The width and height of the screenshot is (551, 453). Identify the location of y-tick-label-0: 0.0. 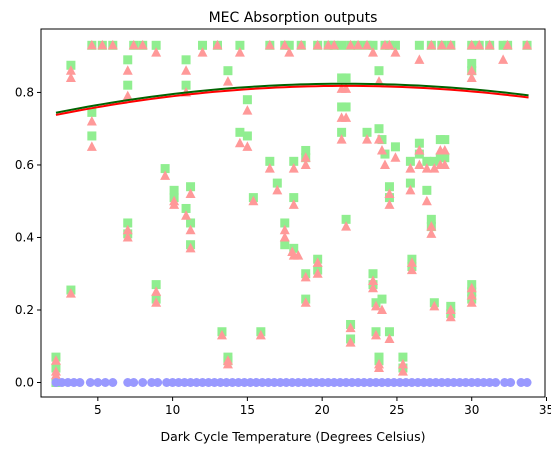
(24, 382).